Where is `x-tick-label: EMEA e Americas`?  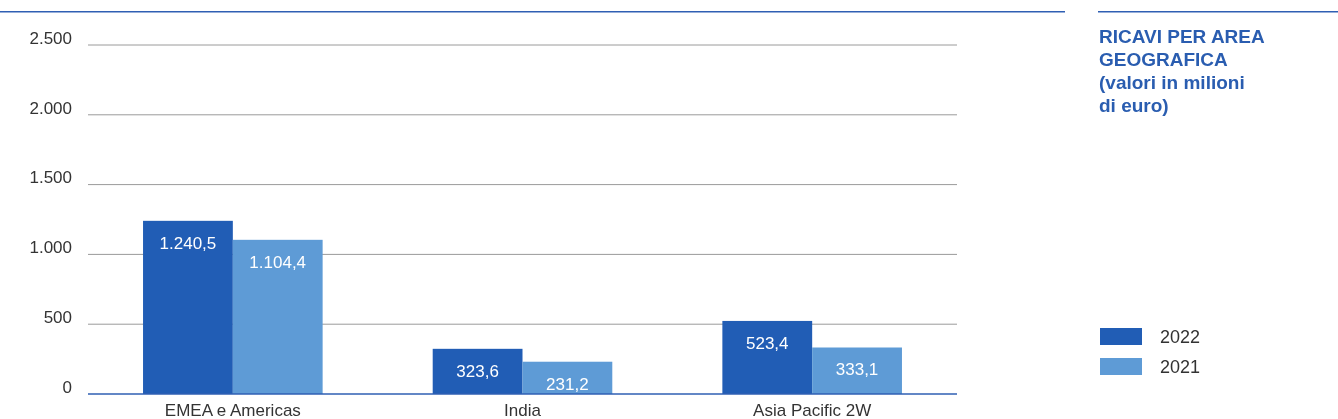
x-tick-label: EMEA e Americas is located at coordinates (232, 409).